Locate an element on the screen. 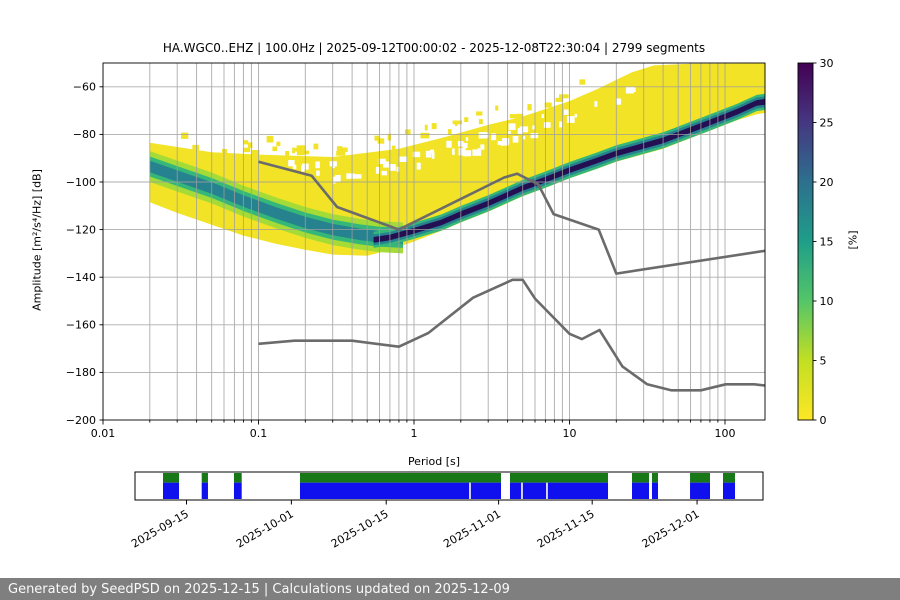  svg-text: −140 is located at coordinates (81, 277).